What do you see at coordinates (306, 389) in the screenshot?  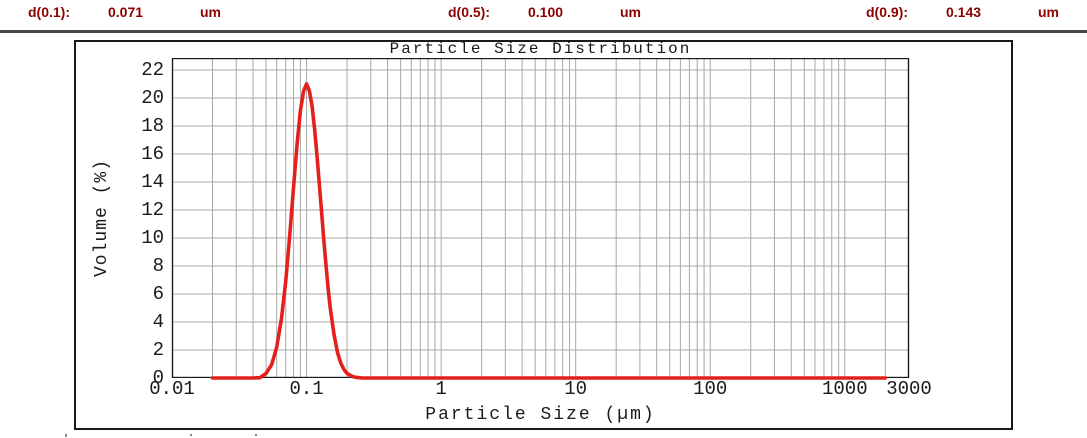 I see `x-tick-label: 0.1` at bounding box center [306, 389].